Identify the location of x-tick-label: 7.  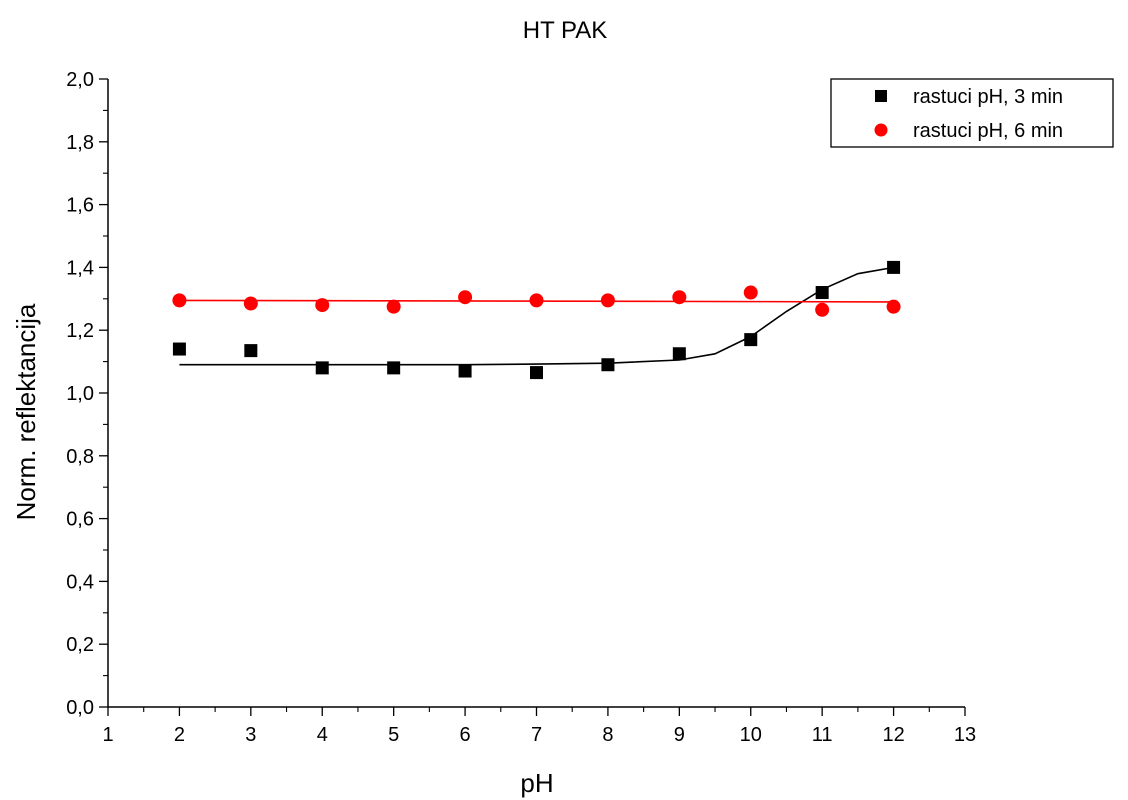
(536, 735).